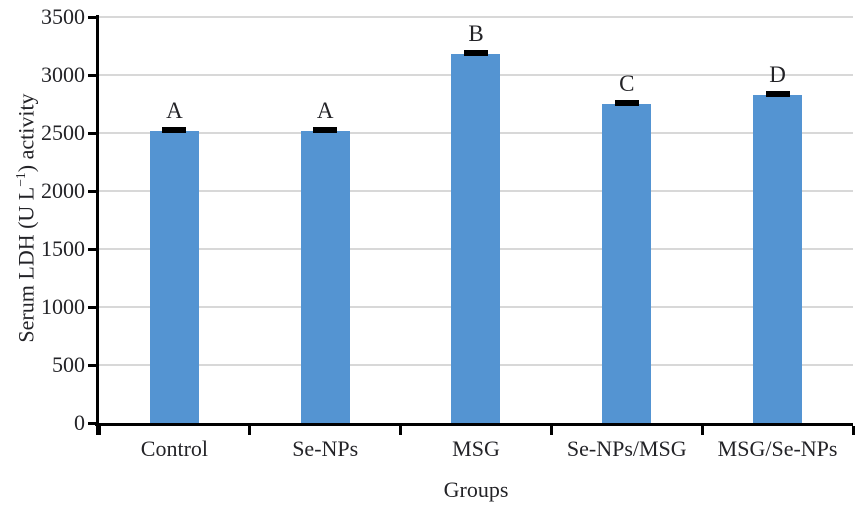 Image resolution: width=861 pixels, height=510 pixels. What do you see at coordinates (627, 83) in the screenshot?
I see `significance-letter-3: C` at bounding box center [627, 83].